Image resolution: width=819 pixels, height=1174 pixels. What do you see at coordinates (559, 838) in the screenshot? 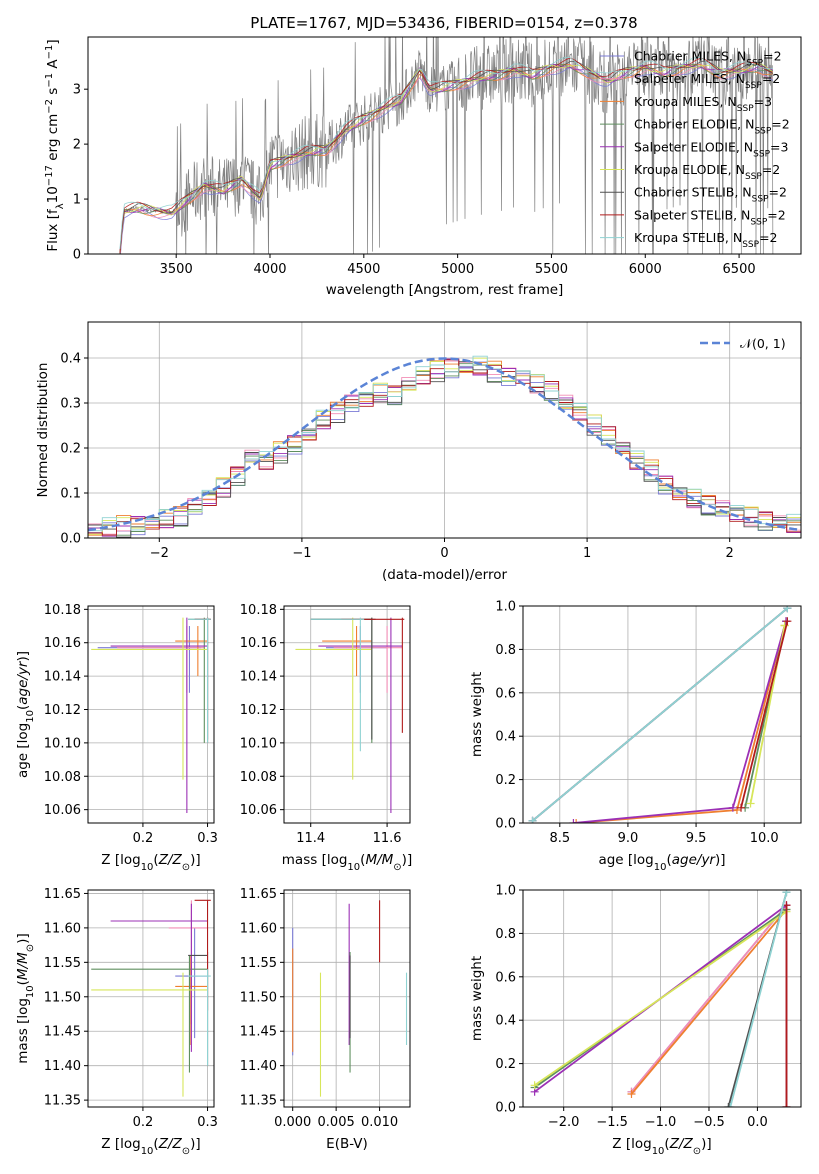
I see `x-tick-label: 8.5` at bounding box center [559, 838].